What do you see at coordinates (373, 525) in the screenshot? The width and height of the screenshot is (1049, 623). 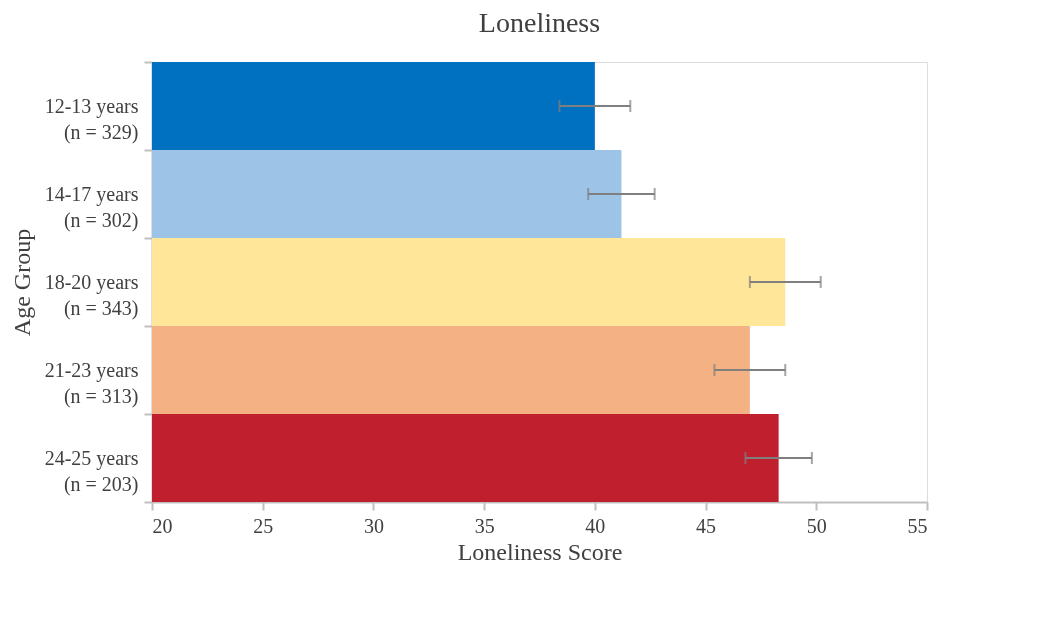 I see `x-tick-label: 30` at bounding box center [373, 525].